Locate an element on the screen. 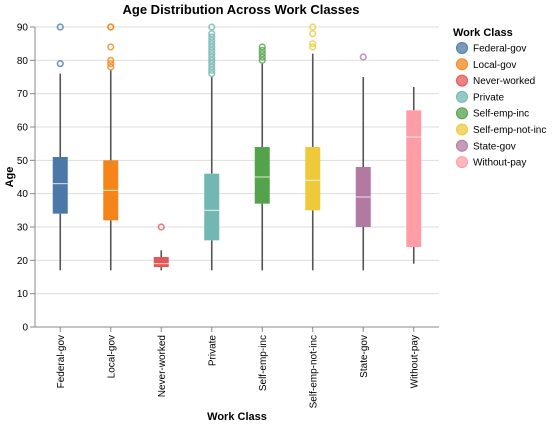 This screenshot has width=552, height=428. y-tick-label: 0 is located at coordinates (25, 328).